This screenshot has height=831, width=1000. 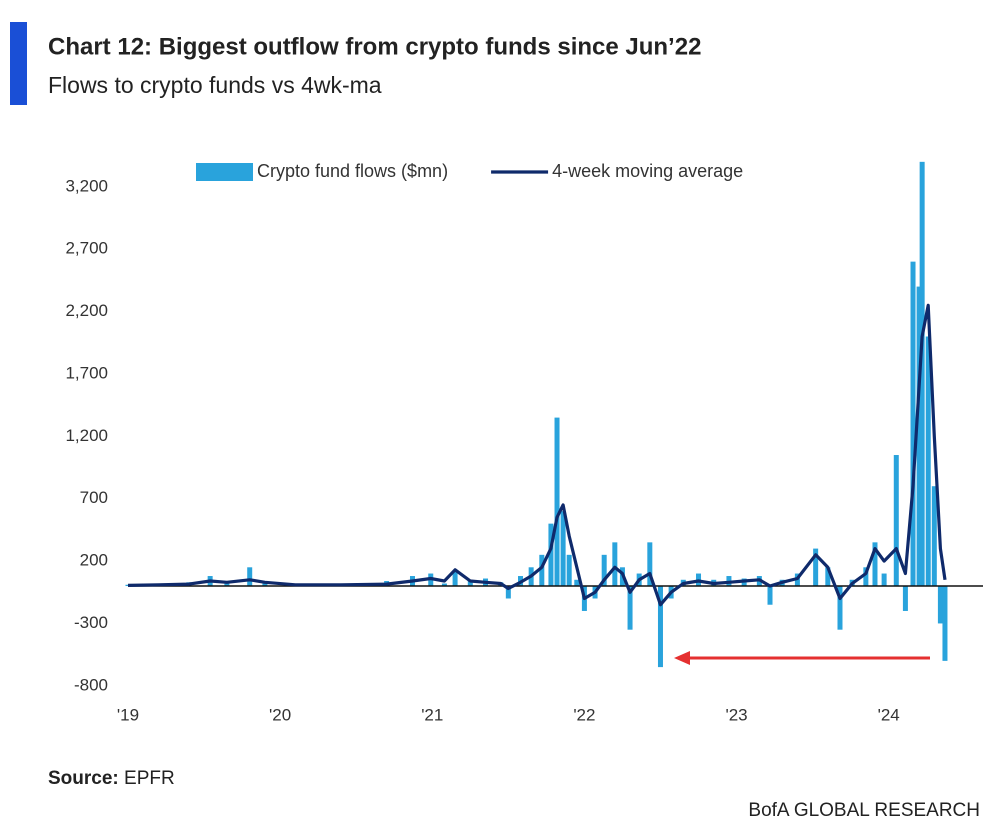 I want to click on source: Source: EPFR, so click(x=111, y=778).